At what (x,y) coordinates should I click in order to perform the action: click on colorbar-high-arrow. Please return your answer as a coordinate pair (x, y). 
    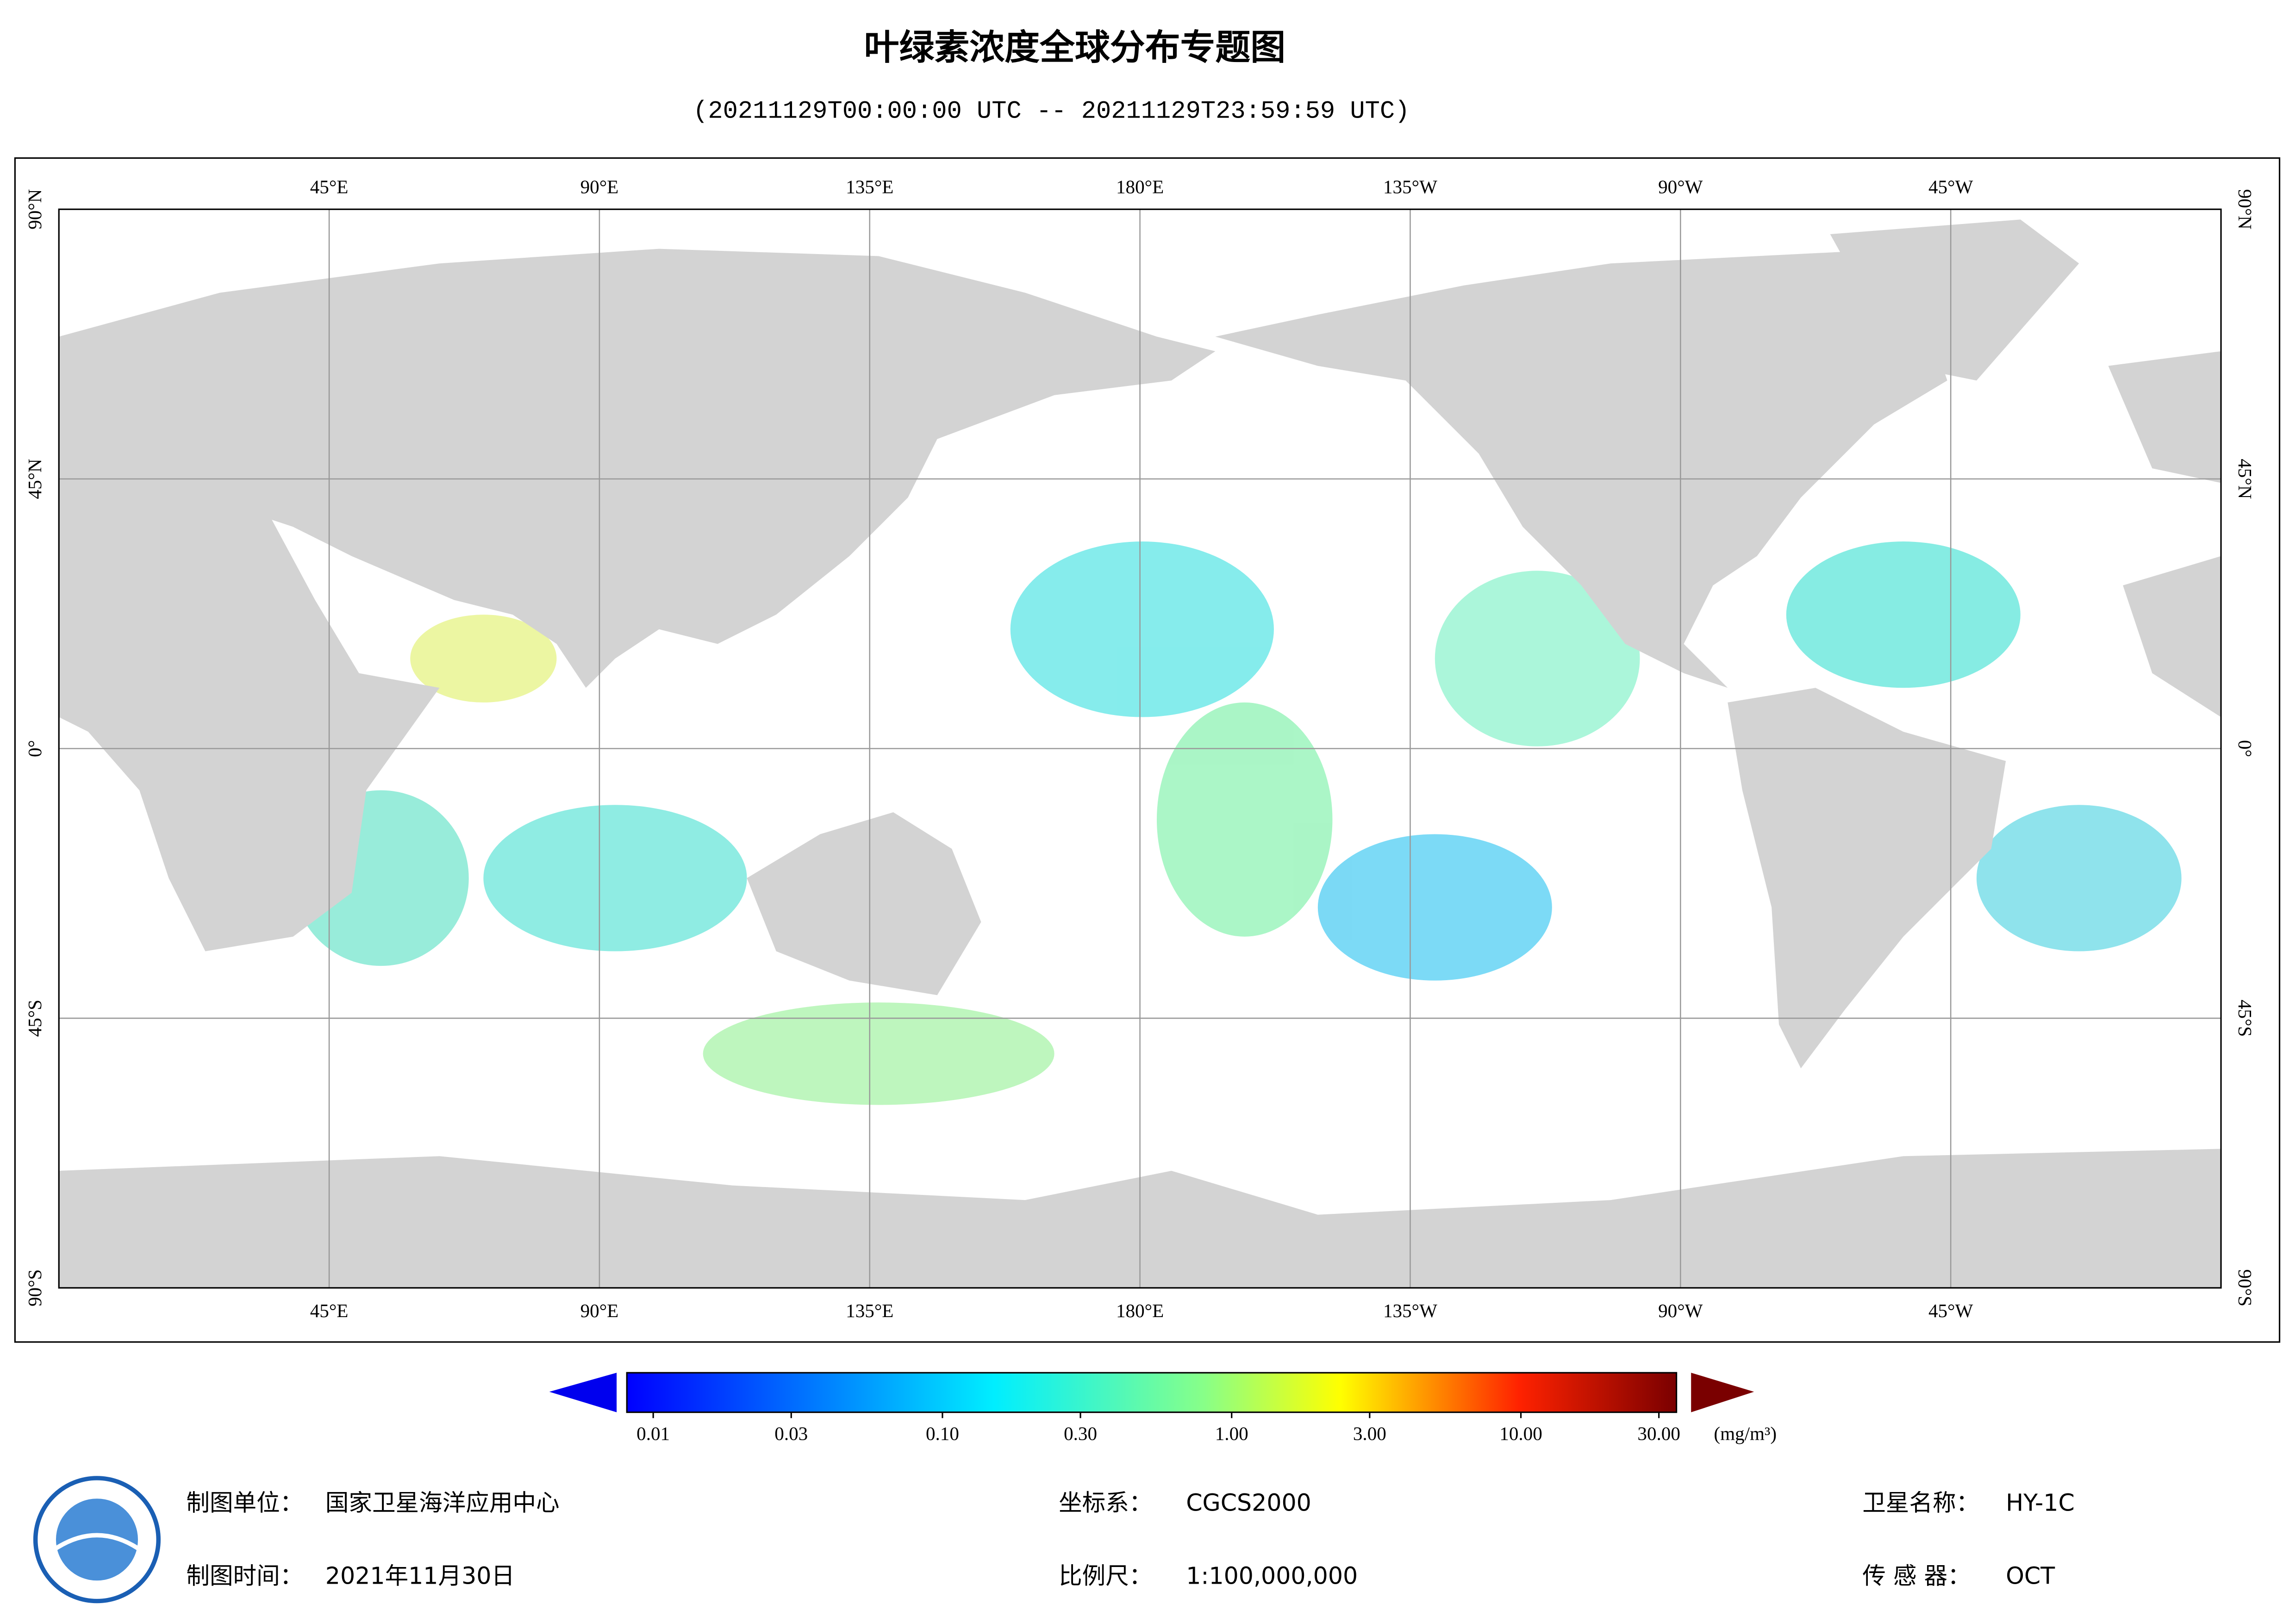
    Looking at the image, I should click on (1722, 1392).